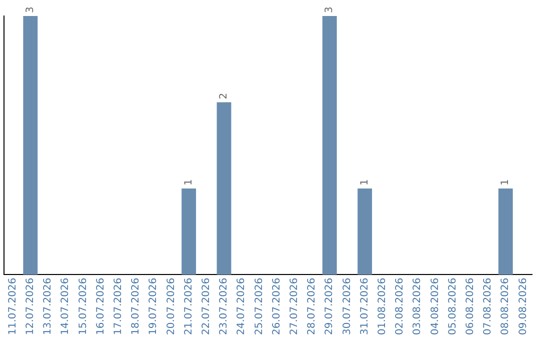 The height and width of the screenshot is (340, 540). What do you see at coordinates (206, 307) in the screenshot?
I see `x-tick-label: 22.07.2026` at bounding box center [206, 307].